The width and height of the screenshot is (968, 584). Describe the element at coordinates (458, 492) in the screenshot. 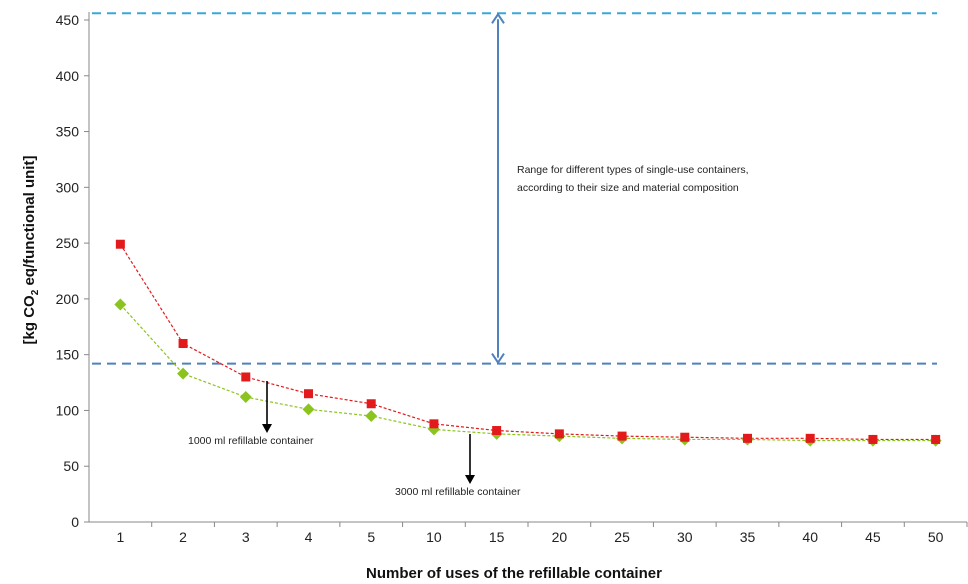

I see `annotation-3000ml: 3000 ml refillable container` at that location.